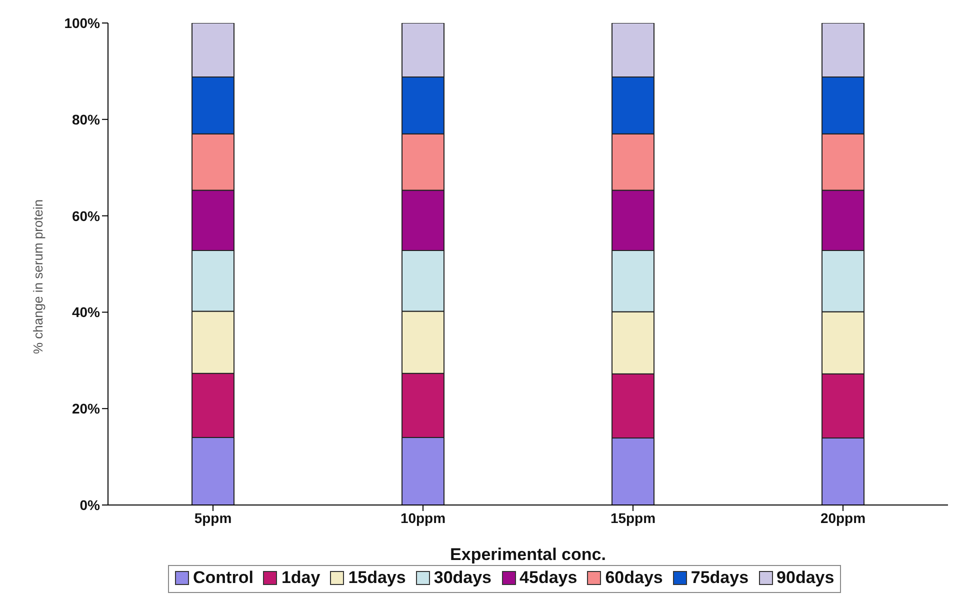 The width and height of the screenshot is (977, 611). What do you see at coordinates (843, 518) in the screenshot?
I see `x-tick-label: 20ppm` at bounding box center [843, 518].